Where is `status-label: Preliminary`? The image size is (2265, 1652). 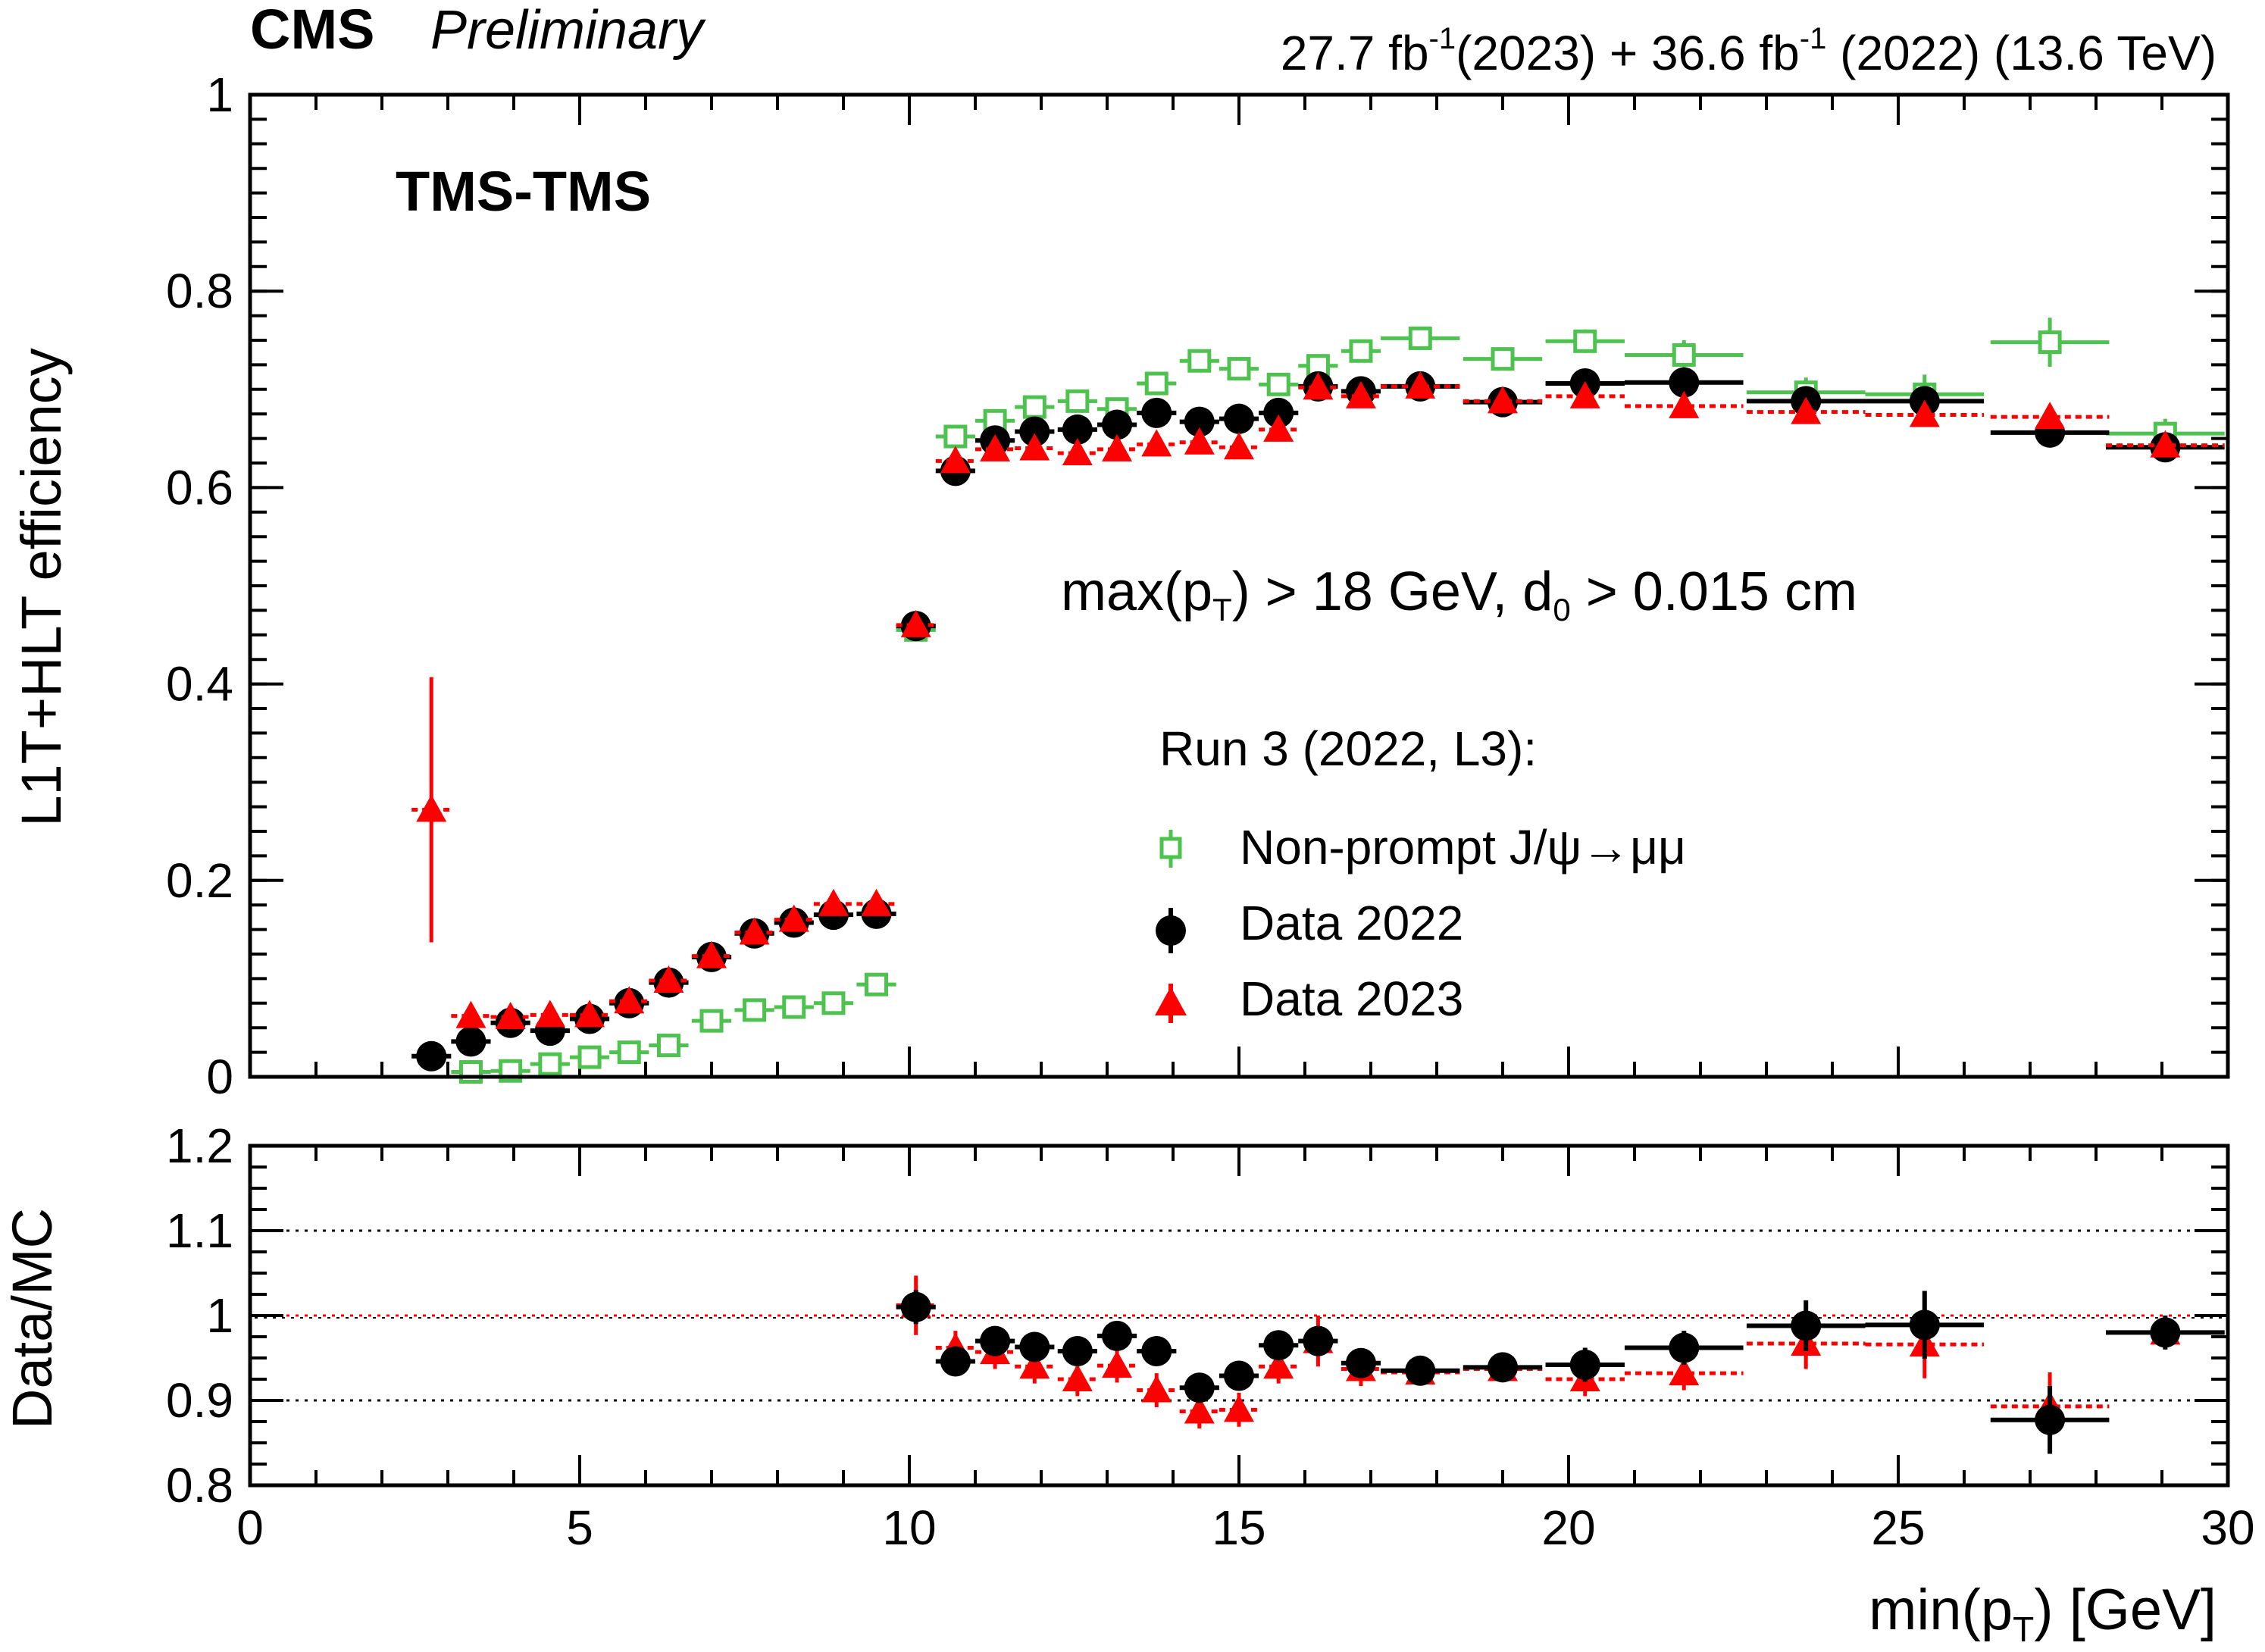
status-label: Preliminary is located at coordinates (568, 30).